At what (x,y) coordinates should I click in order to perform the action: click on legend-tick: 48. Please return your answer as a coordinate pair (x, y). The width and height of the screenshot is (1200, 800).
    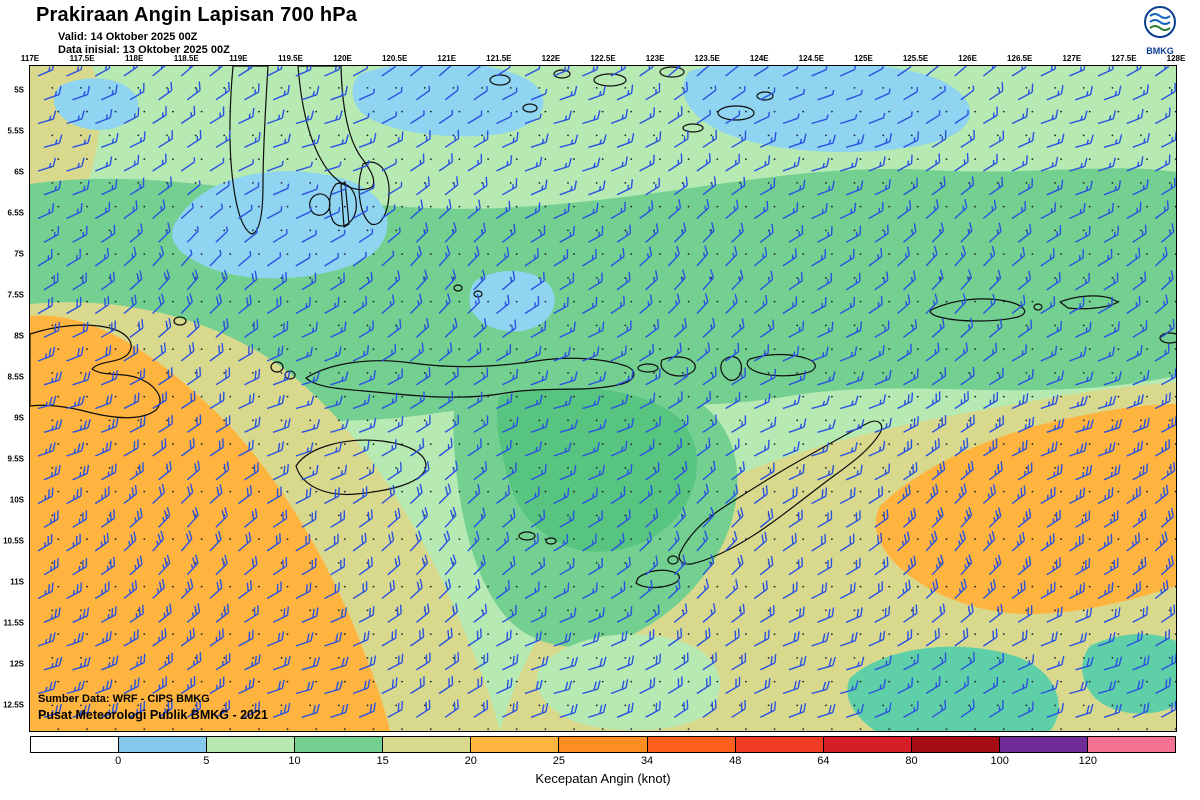
    Looking at the image, I should click on (735, 761).